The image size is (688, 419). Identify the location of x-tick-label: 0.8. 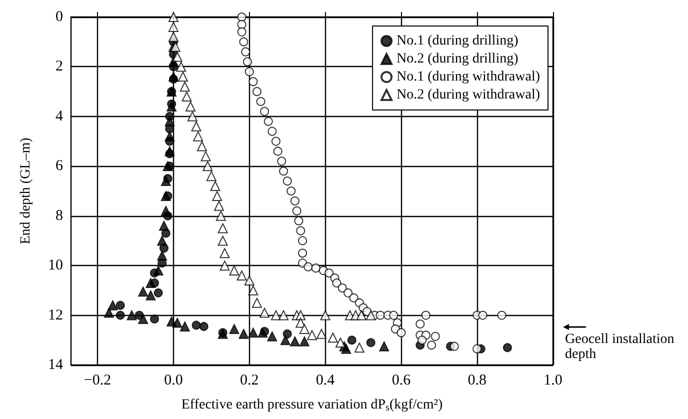
(477, 380).